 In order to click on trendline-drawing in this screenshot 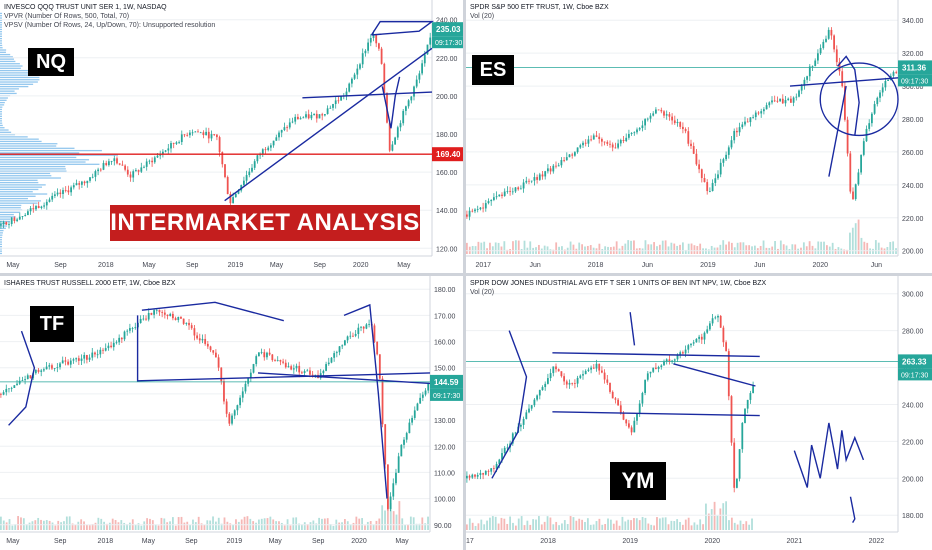, I will do `click(213, 311)`.